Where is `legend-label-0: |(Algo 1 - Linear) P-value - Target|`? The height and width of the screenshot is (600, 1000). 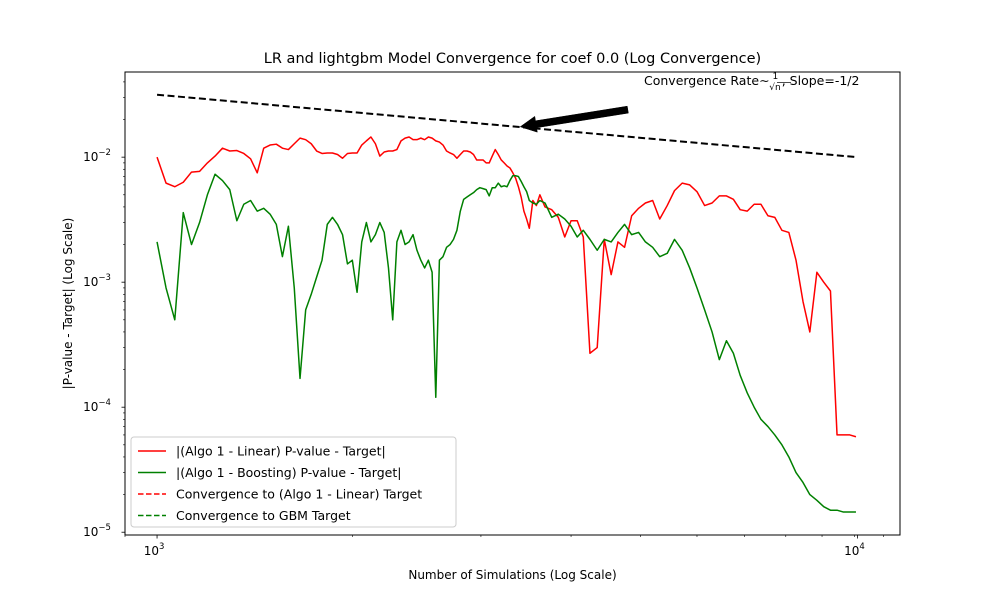
legend-label-0: |(Algo 1 - Linear) P-value - Target| is located at coordinates (281, 451).